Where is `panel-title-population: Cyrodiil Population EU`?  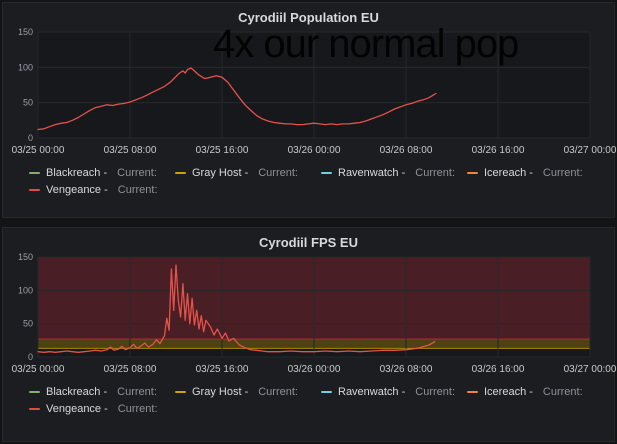 panel-title-population: Cyrodiil Population EU is located at coordinates (308, 17).